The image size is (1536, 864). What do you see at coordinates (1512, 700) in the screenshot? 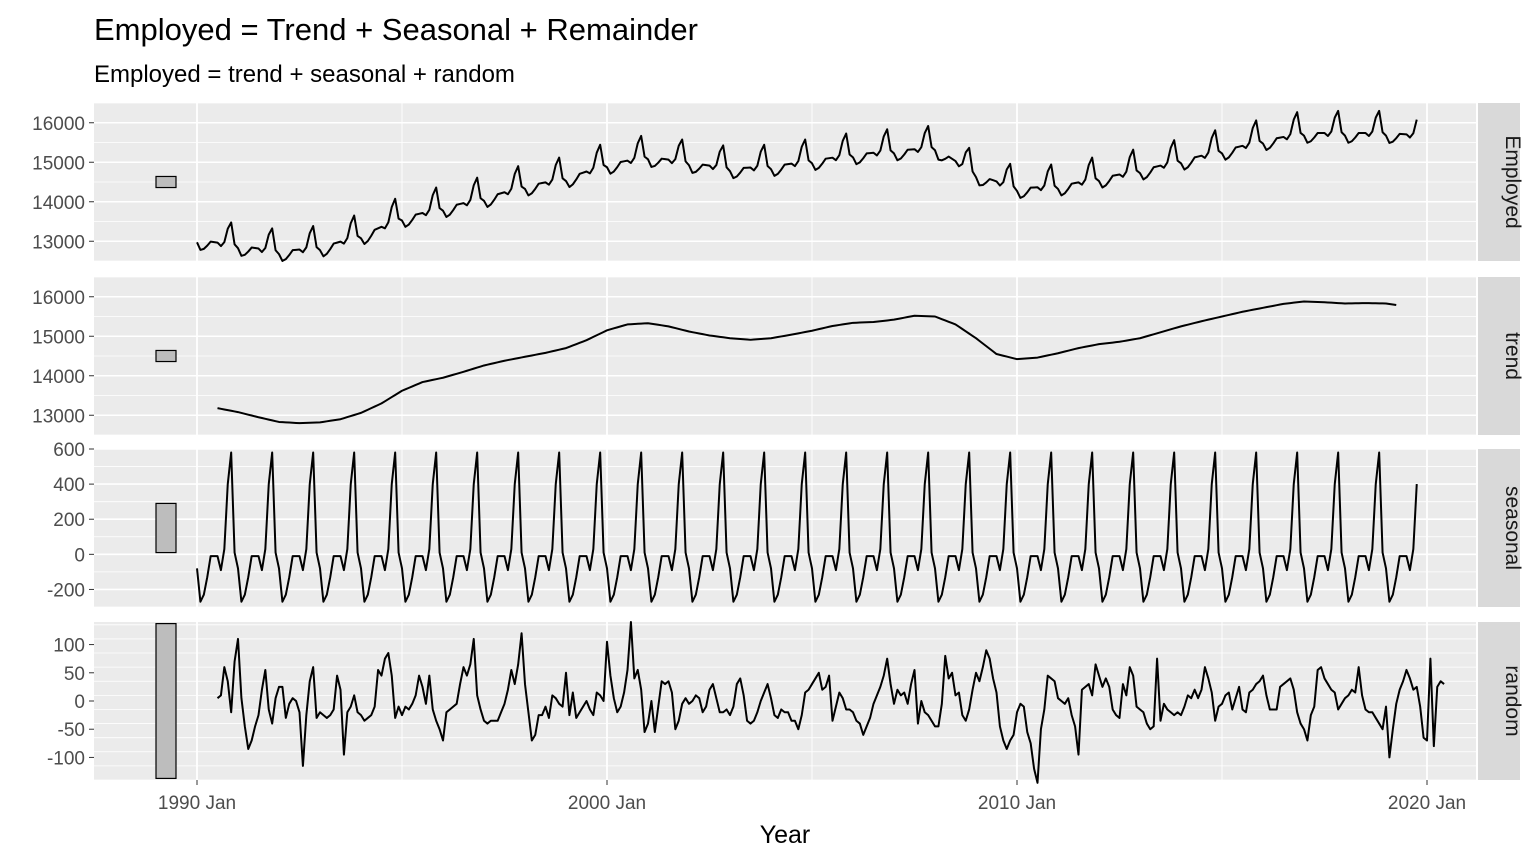
I see `facet-strip-label: random` at bounding box center [1512, 700].